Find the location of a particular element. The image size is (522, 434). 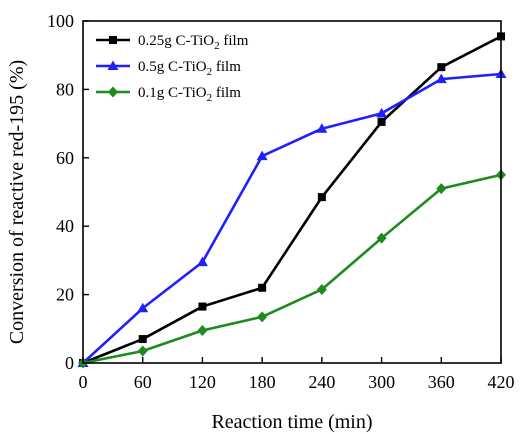

y-tick-label: 0 is located at coordinates (69, 363).